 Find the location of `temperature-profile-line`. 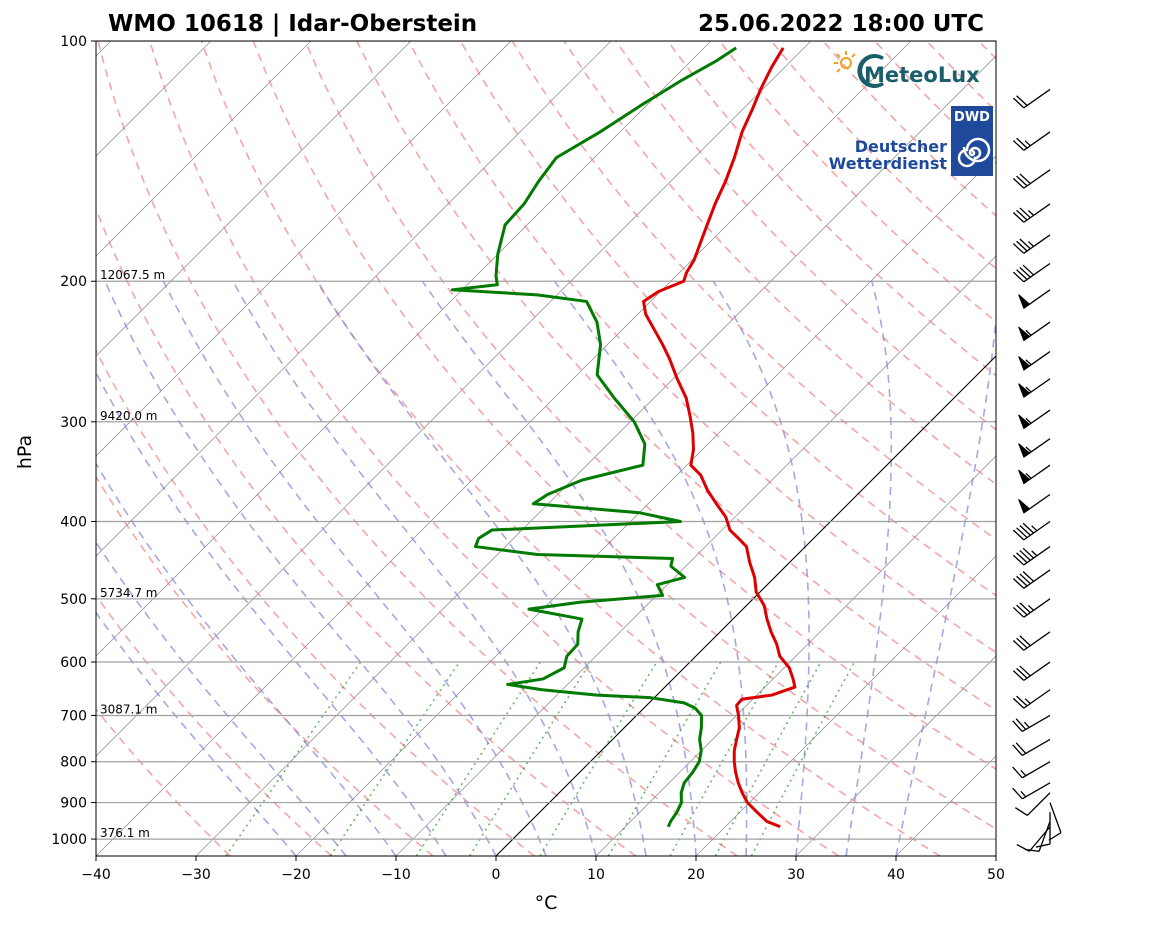

temperature-profile-line is located at coordinates (719, 438).